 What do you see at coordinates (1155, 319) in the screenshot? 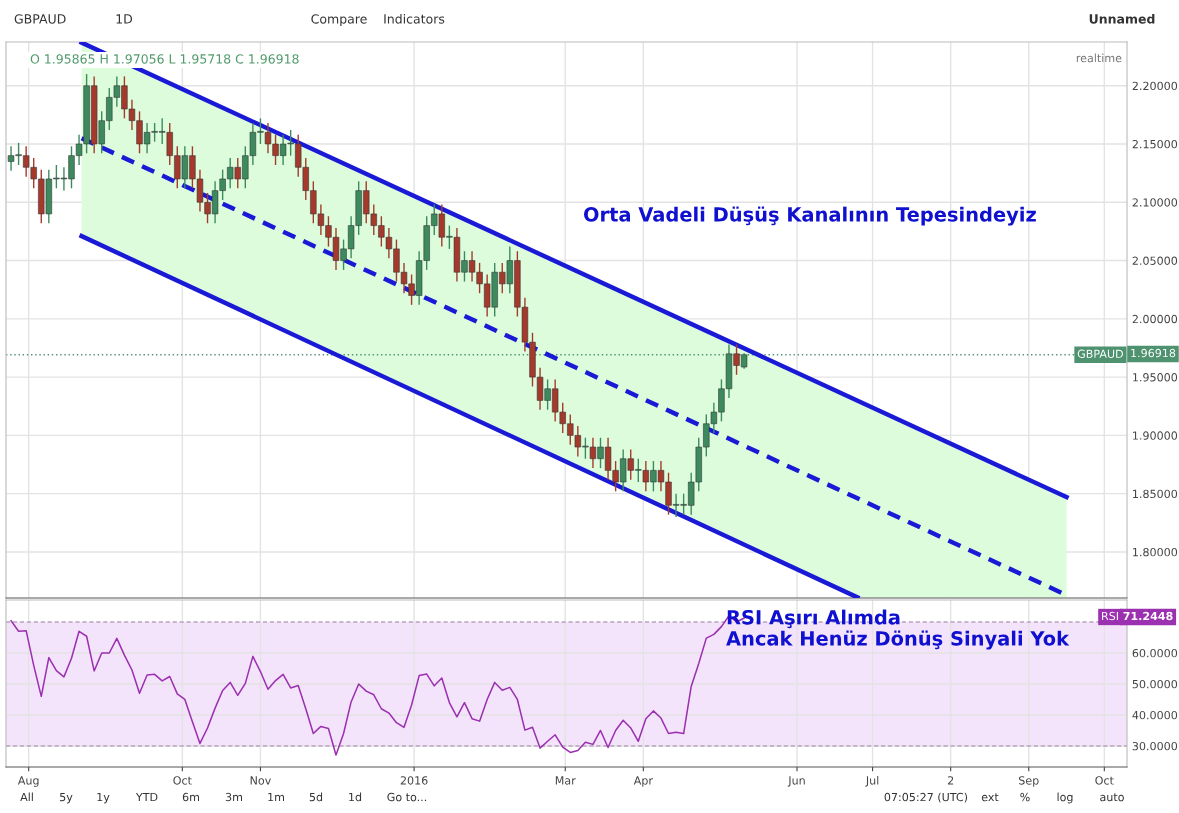
I see `y-tick-label: 2.00000` at bounding box center [1155, 319].